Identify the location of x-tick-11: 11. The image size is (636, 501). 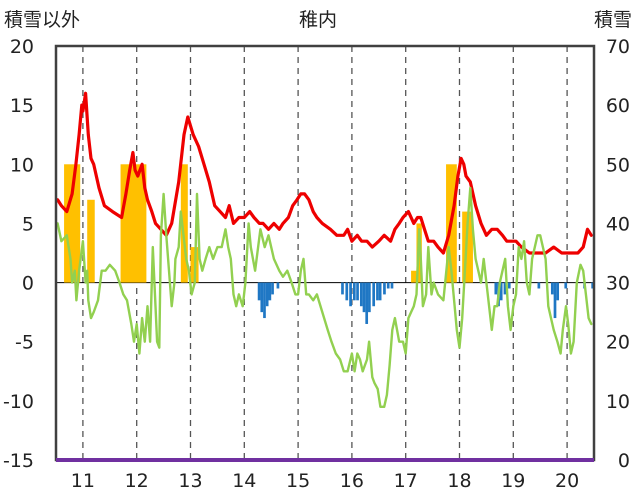
(83, 481).